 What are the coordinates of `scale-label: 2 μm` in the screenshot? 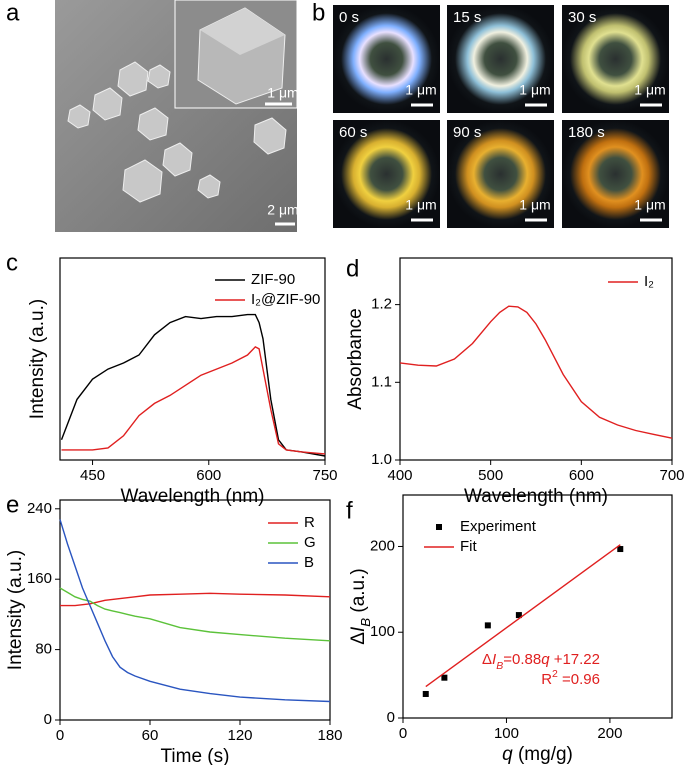 It's located at (282, 210).